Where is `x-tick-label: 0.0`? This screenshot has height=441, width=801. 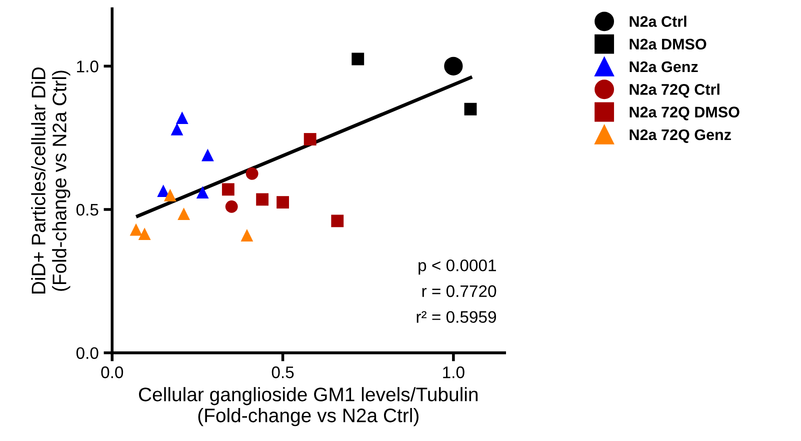 x-tick-label: 0.0 is located at coordinates (112, 372).